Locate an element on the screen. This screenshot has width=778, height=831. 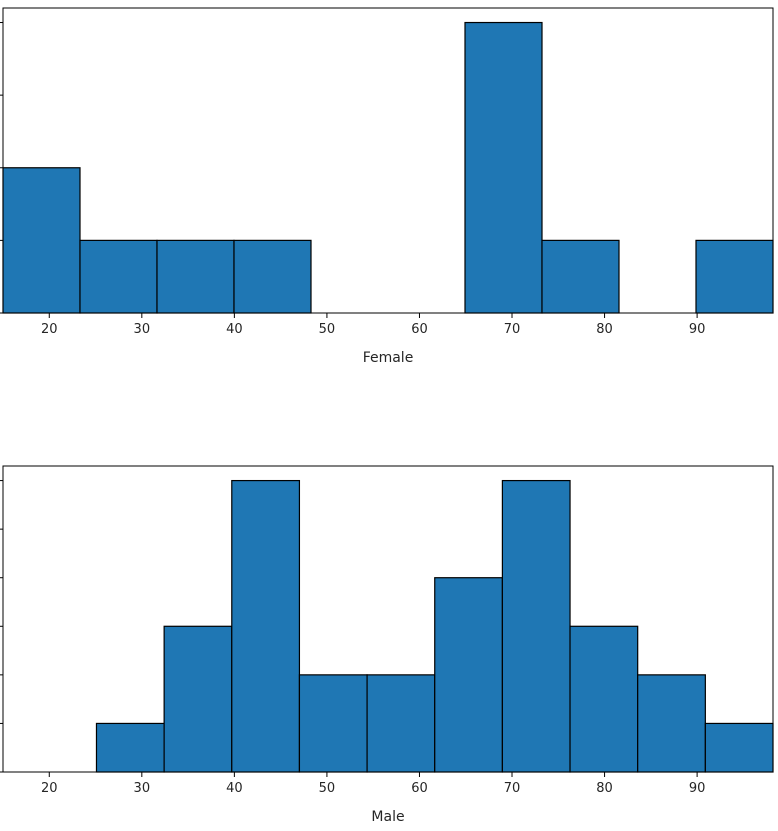
female-xlabel: Female is located at coordinates (388, 358).